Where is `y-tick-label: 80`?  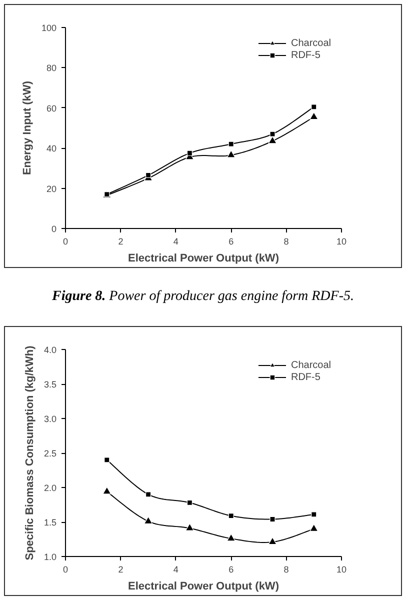
y-tick-label: 80 is located at coordinates (51, 68).